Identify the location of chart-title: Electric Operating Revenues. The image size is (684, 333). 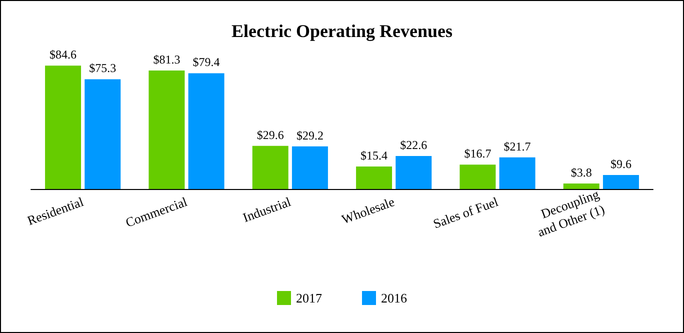
(342, 31).